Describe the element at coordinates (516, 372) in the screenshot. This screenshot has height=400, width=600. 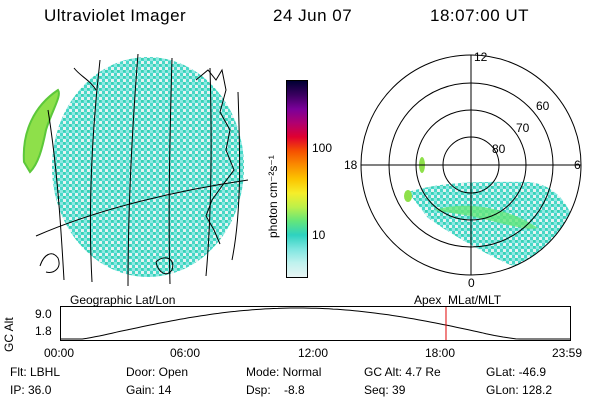
I see `info-glat: GLat: -46.9` at that location.